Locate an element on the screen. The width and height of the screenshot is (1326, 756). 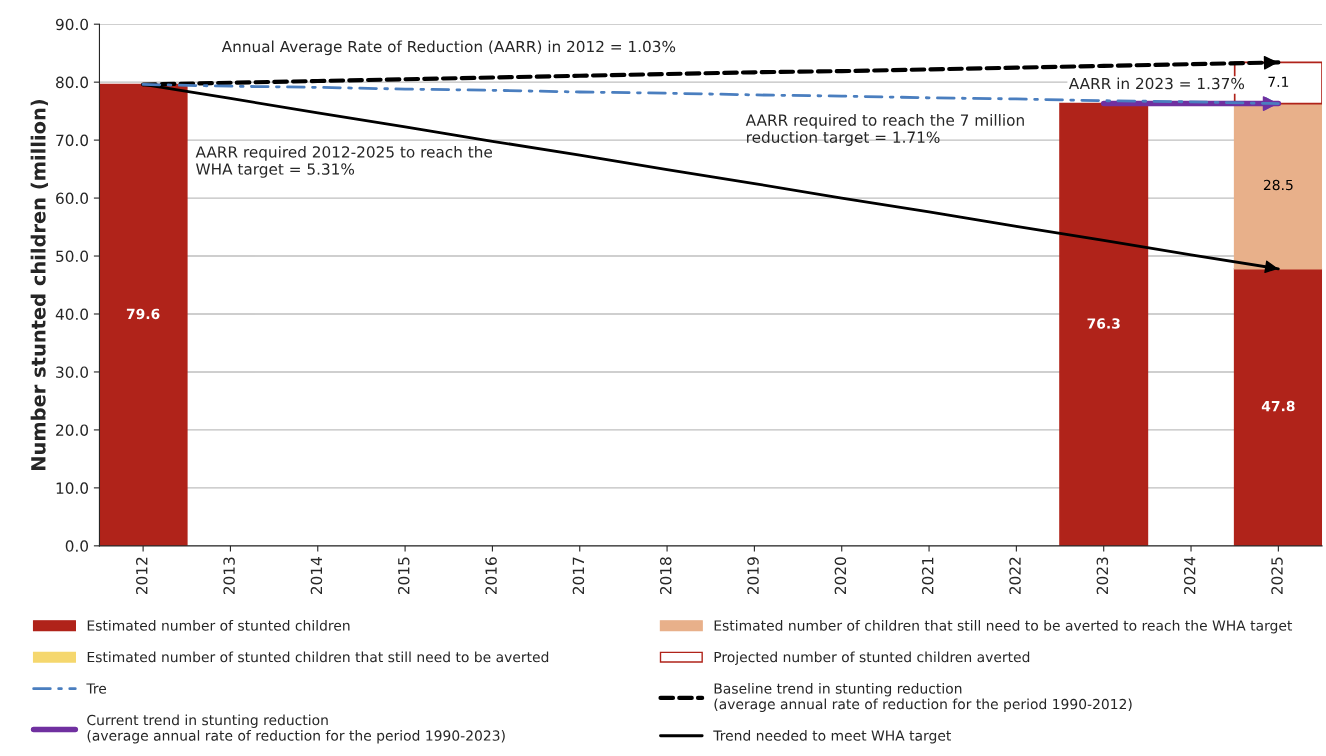
y-tick-label: 90.0 is located at coordinates (72, 24).